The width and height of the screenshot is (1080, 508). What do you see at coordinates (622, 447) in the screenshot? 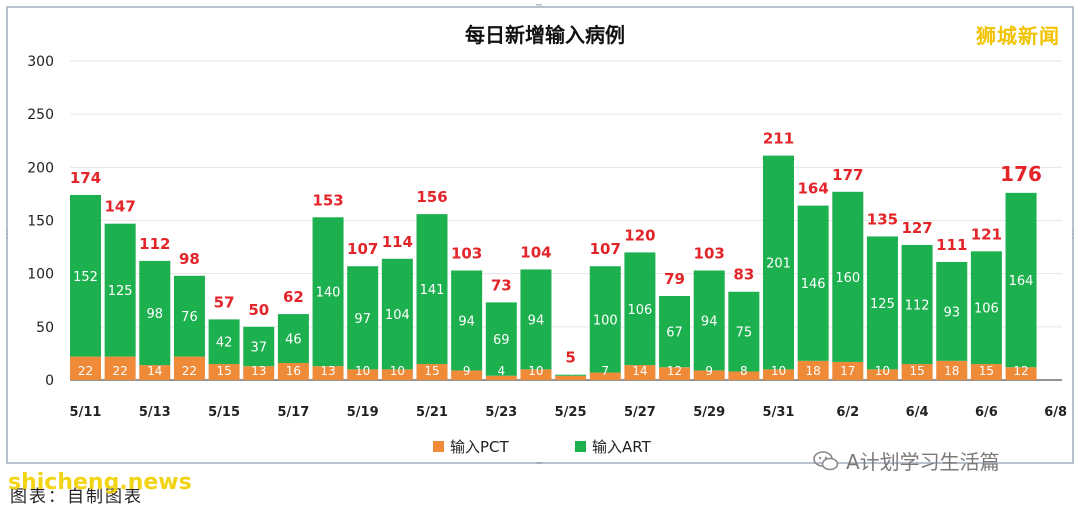
I see `legend-label-art: 输入ART` at bounding box center [622, 447].